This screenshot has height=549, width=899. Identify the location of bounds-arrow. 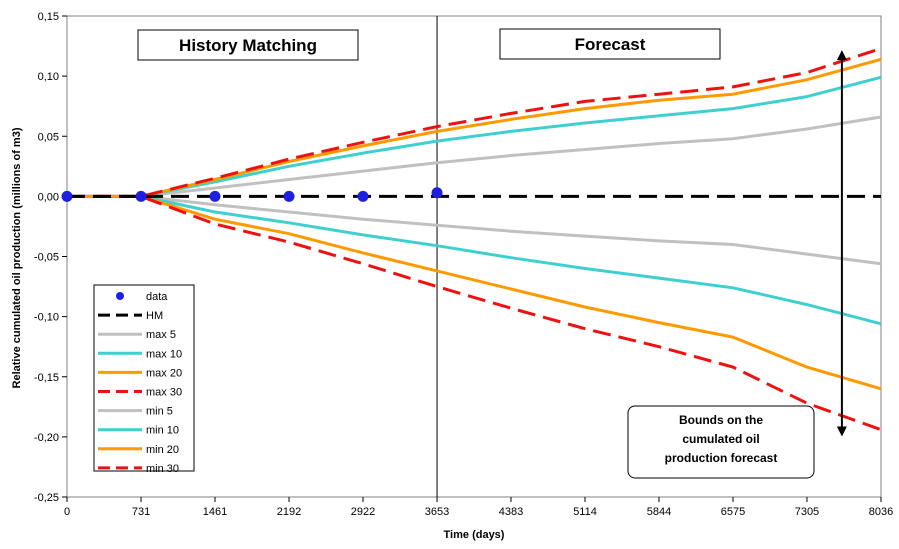
(841, 243).